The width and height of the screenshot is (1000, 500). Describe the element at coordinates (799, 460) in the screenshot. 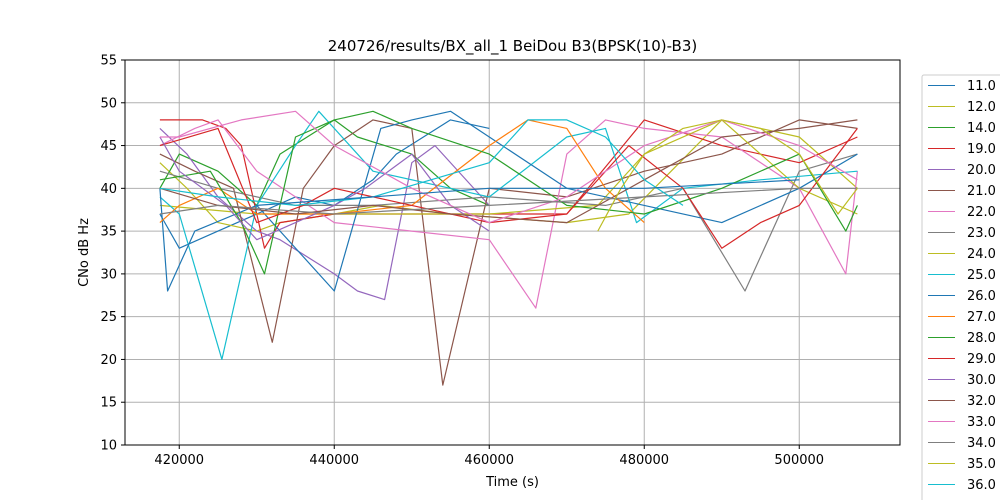

I see `x-tick-label: 500000` at that location.